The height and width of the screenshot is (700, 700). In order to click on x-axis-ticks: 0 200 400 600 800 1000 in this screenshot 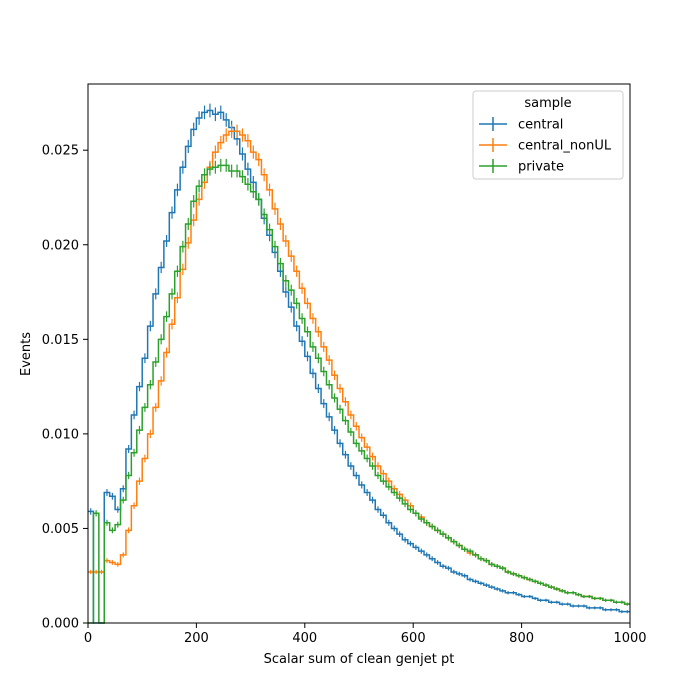, I will do `click(365, 634)`.